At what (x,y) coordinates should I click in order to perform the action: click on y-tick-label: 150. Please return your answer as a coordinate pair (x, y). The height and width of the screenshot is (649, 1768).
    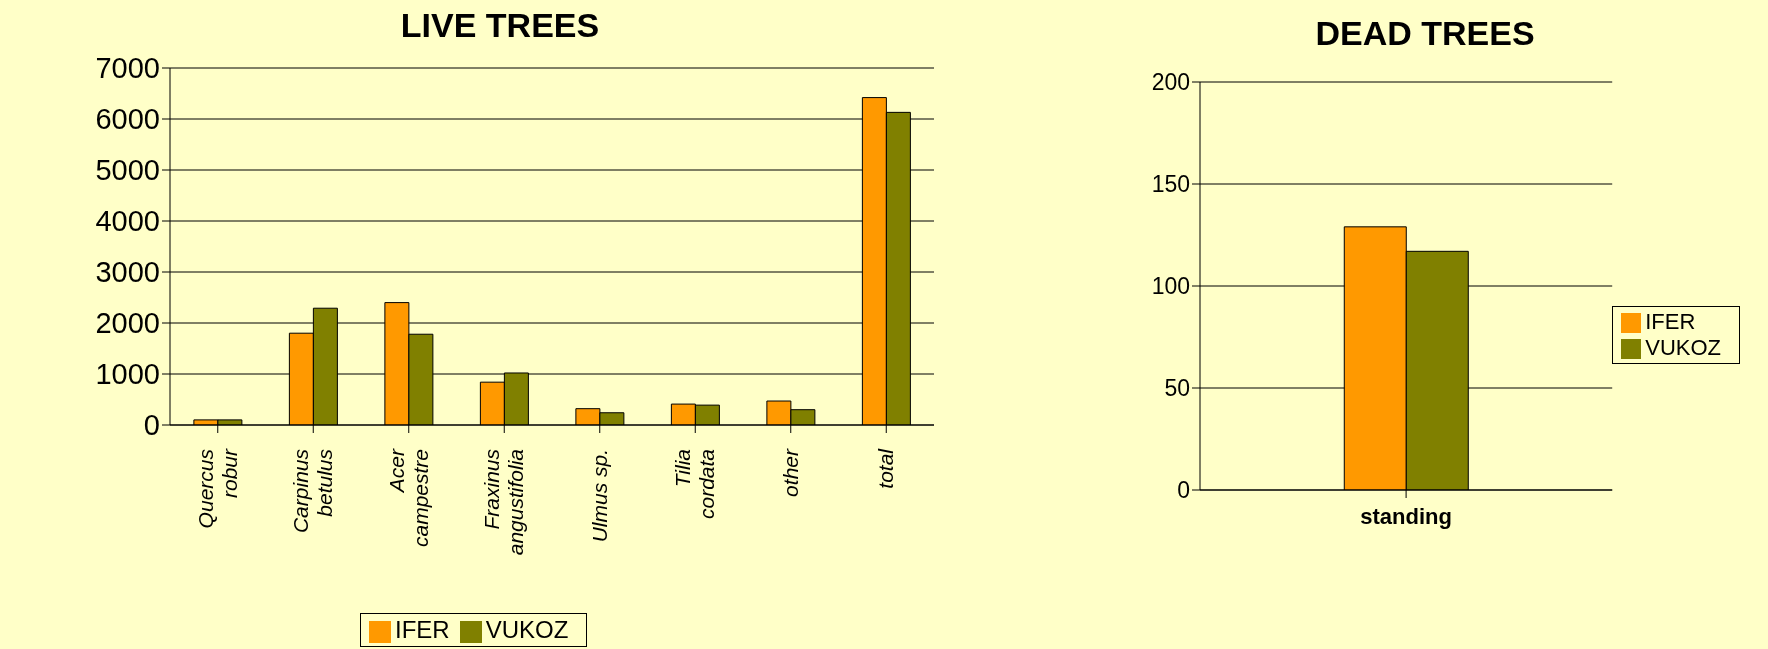
    Looking at the image, I should click on (1170, 184).